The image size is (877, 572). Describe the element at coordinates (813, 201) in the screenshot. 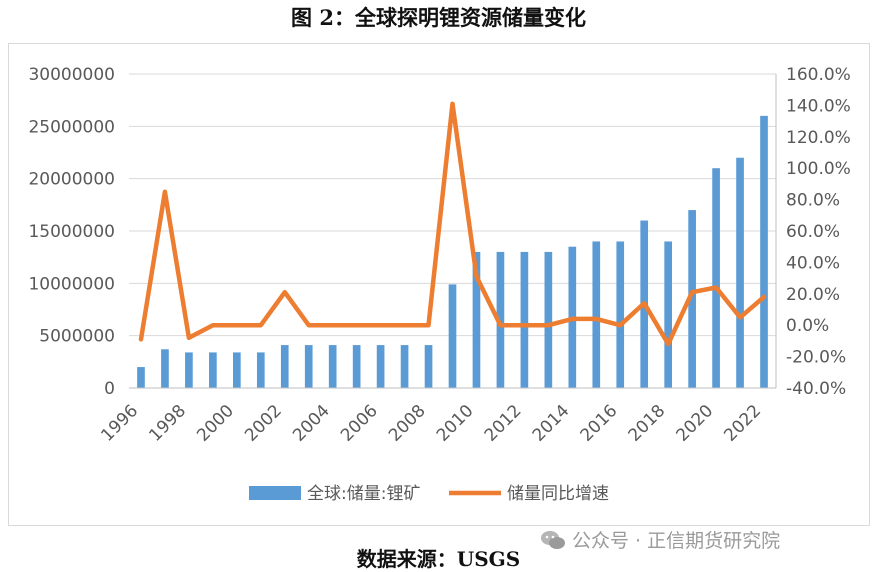

I see `y-right-tick-label: 80.0%` at that location.